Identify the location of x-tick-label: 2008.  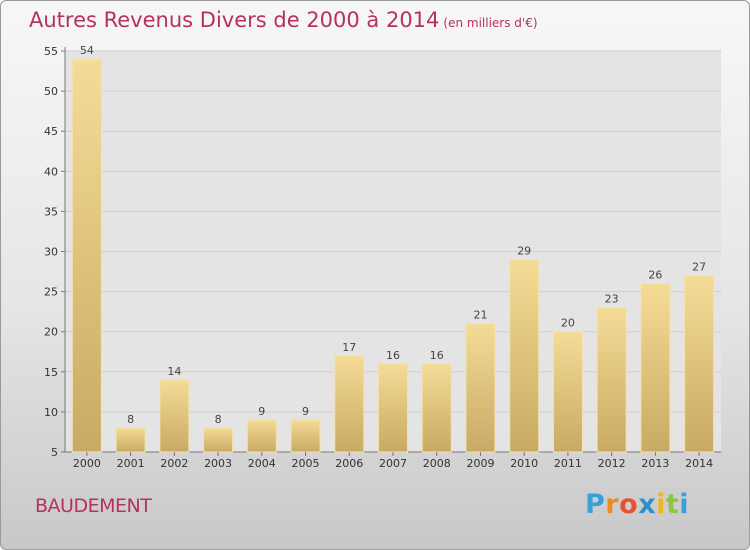
(437, 463).